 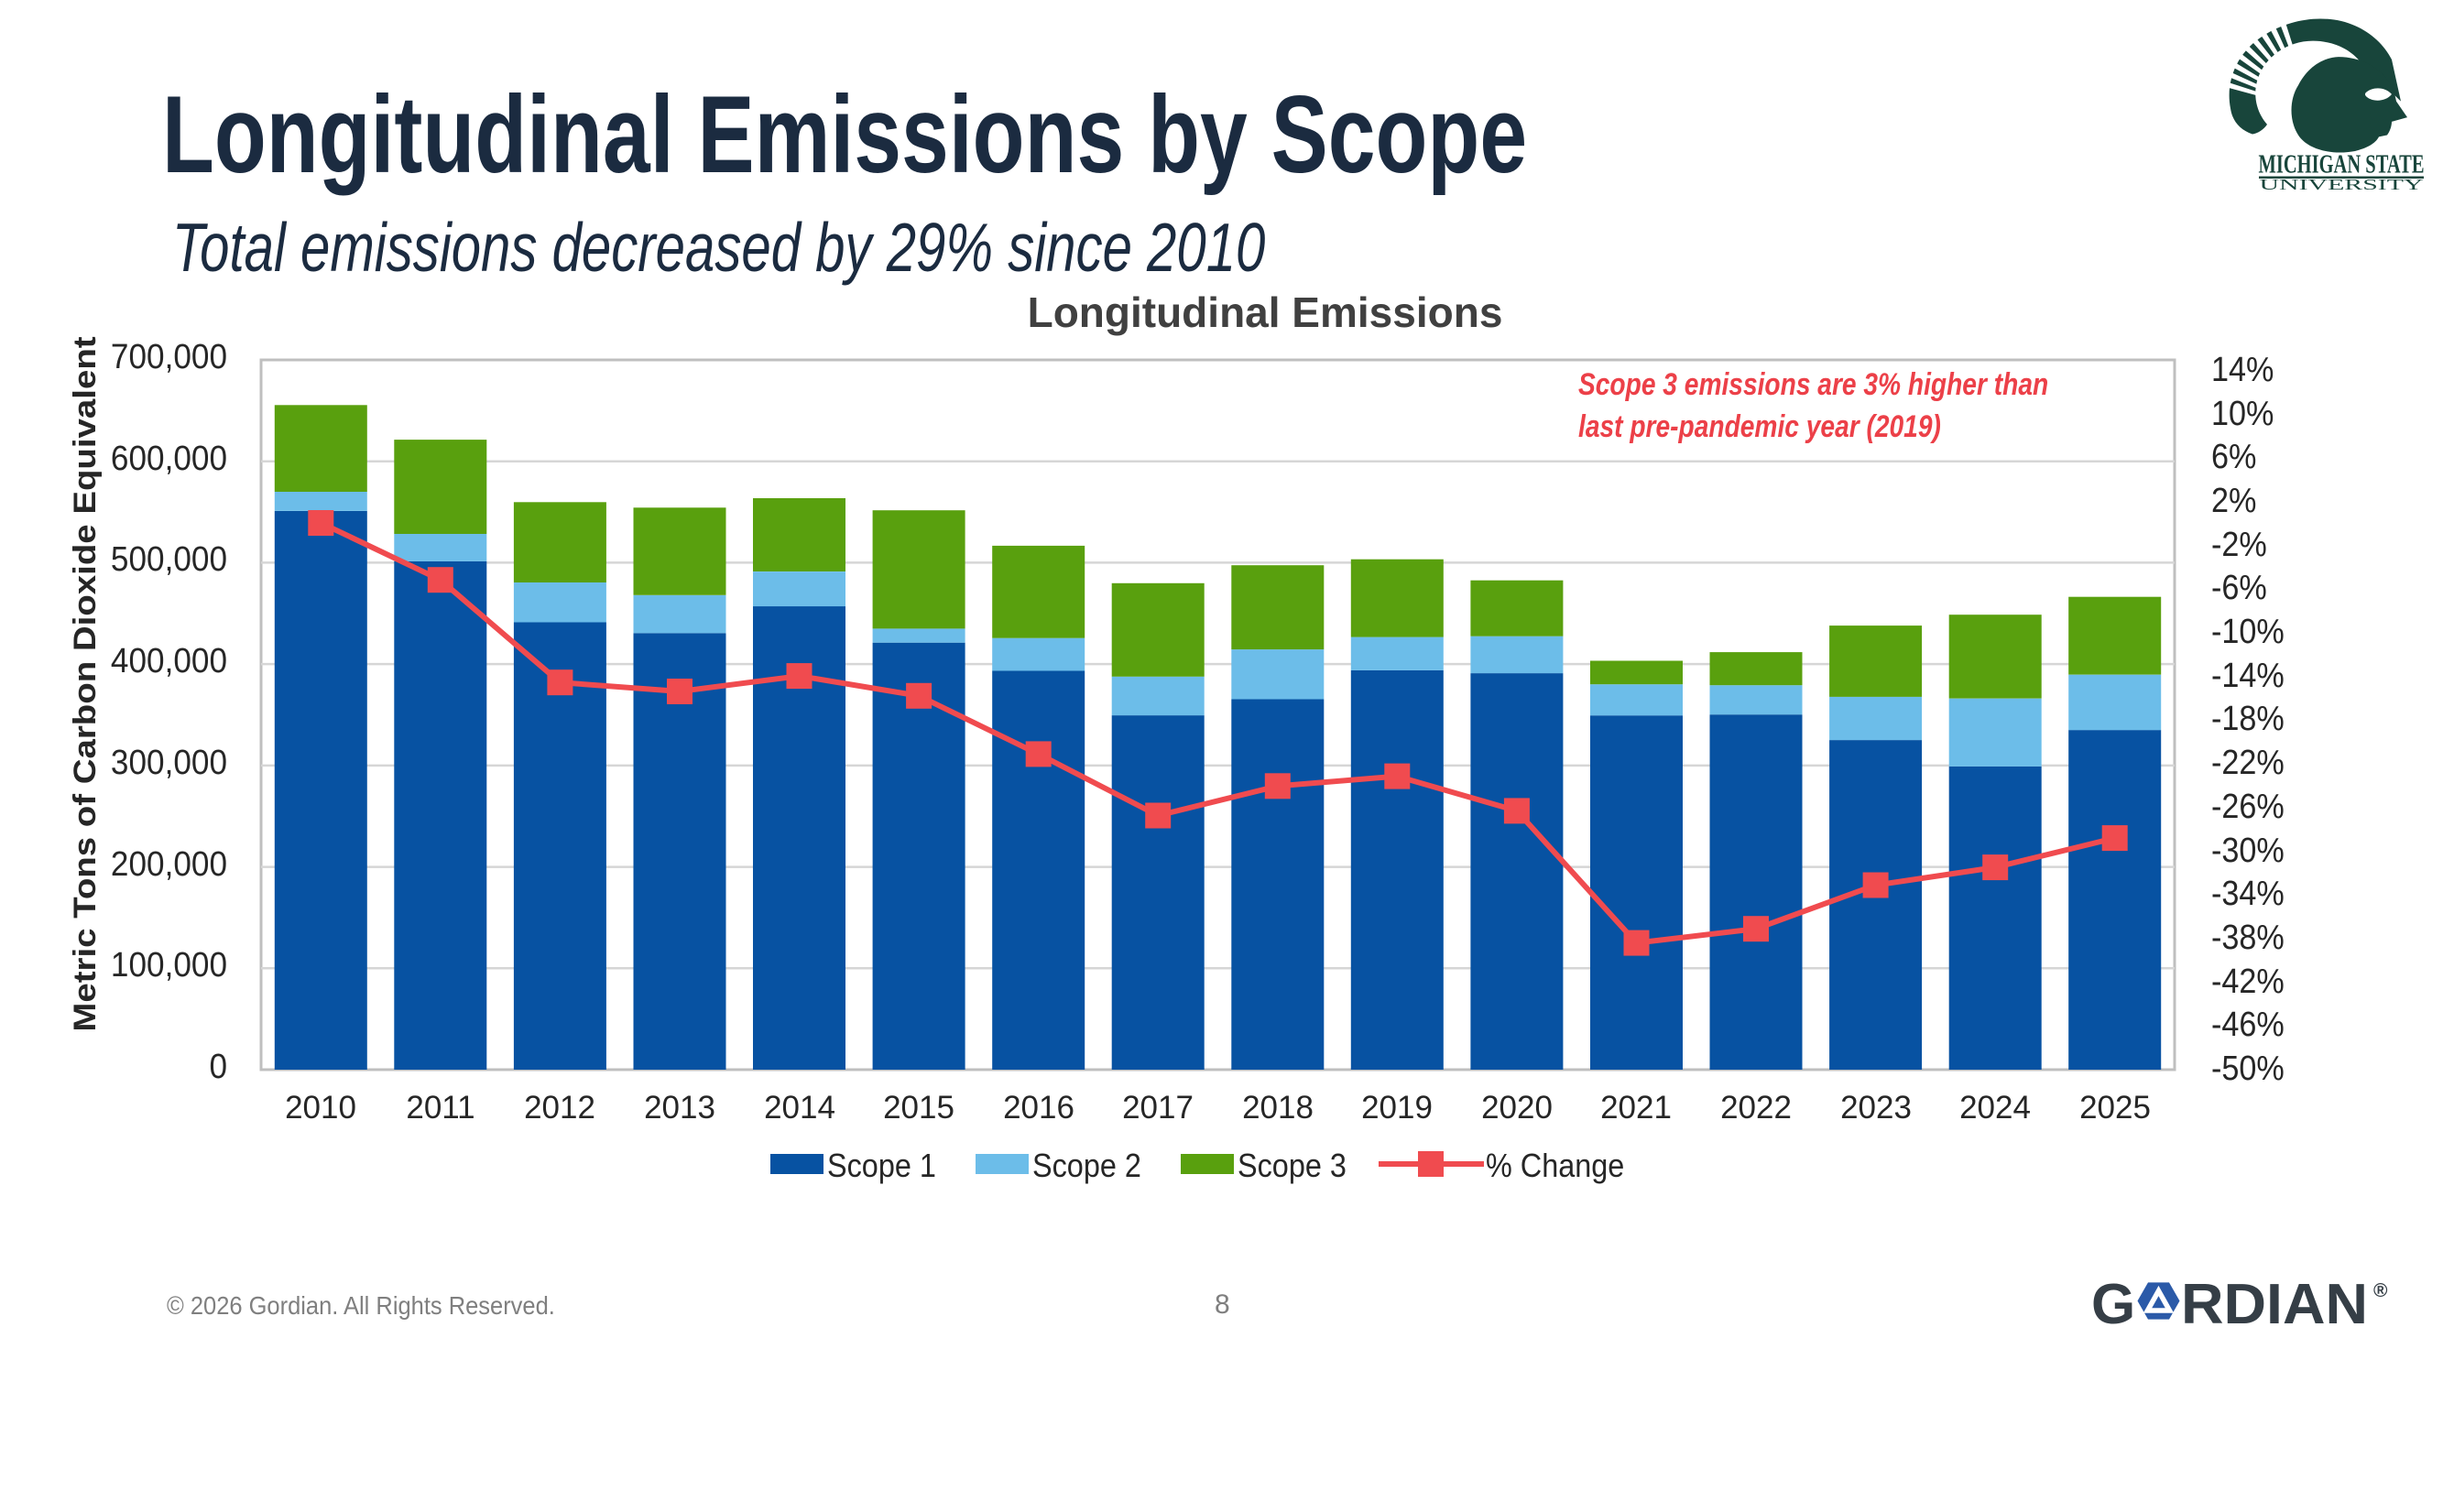 I want to click on svg-text: MICHIGAN STATE, so click(x=2342, y=165).